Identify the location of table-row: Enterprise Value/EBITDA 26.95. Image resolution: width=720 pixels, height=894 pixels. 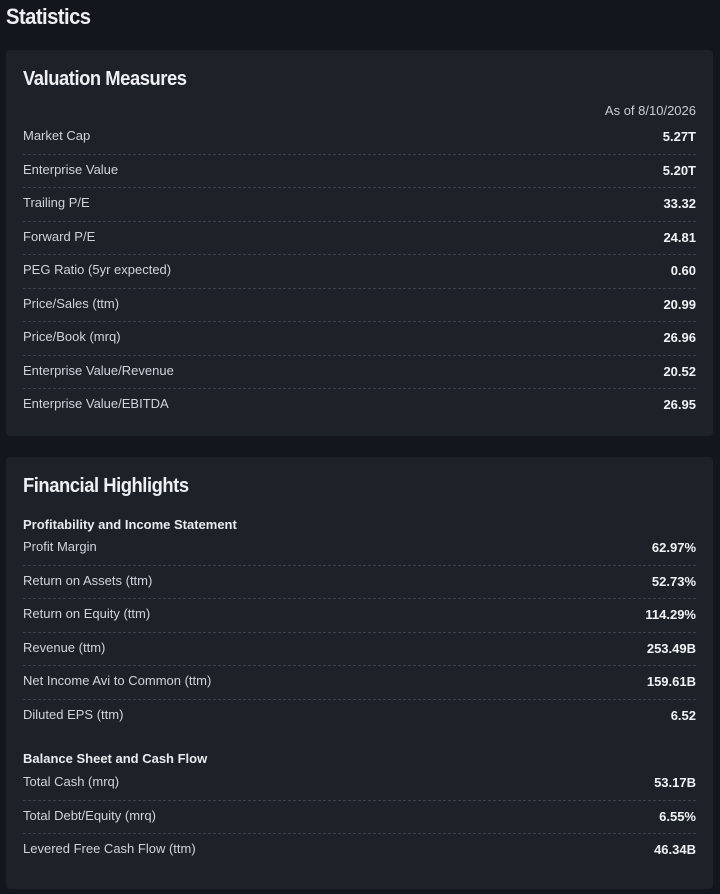
(359, 406).